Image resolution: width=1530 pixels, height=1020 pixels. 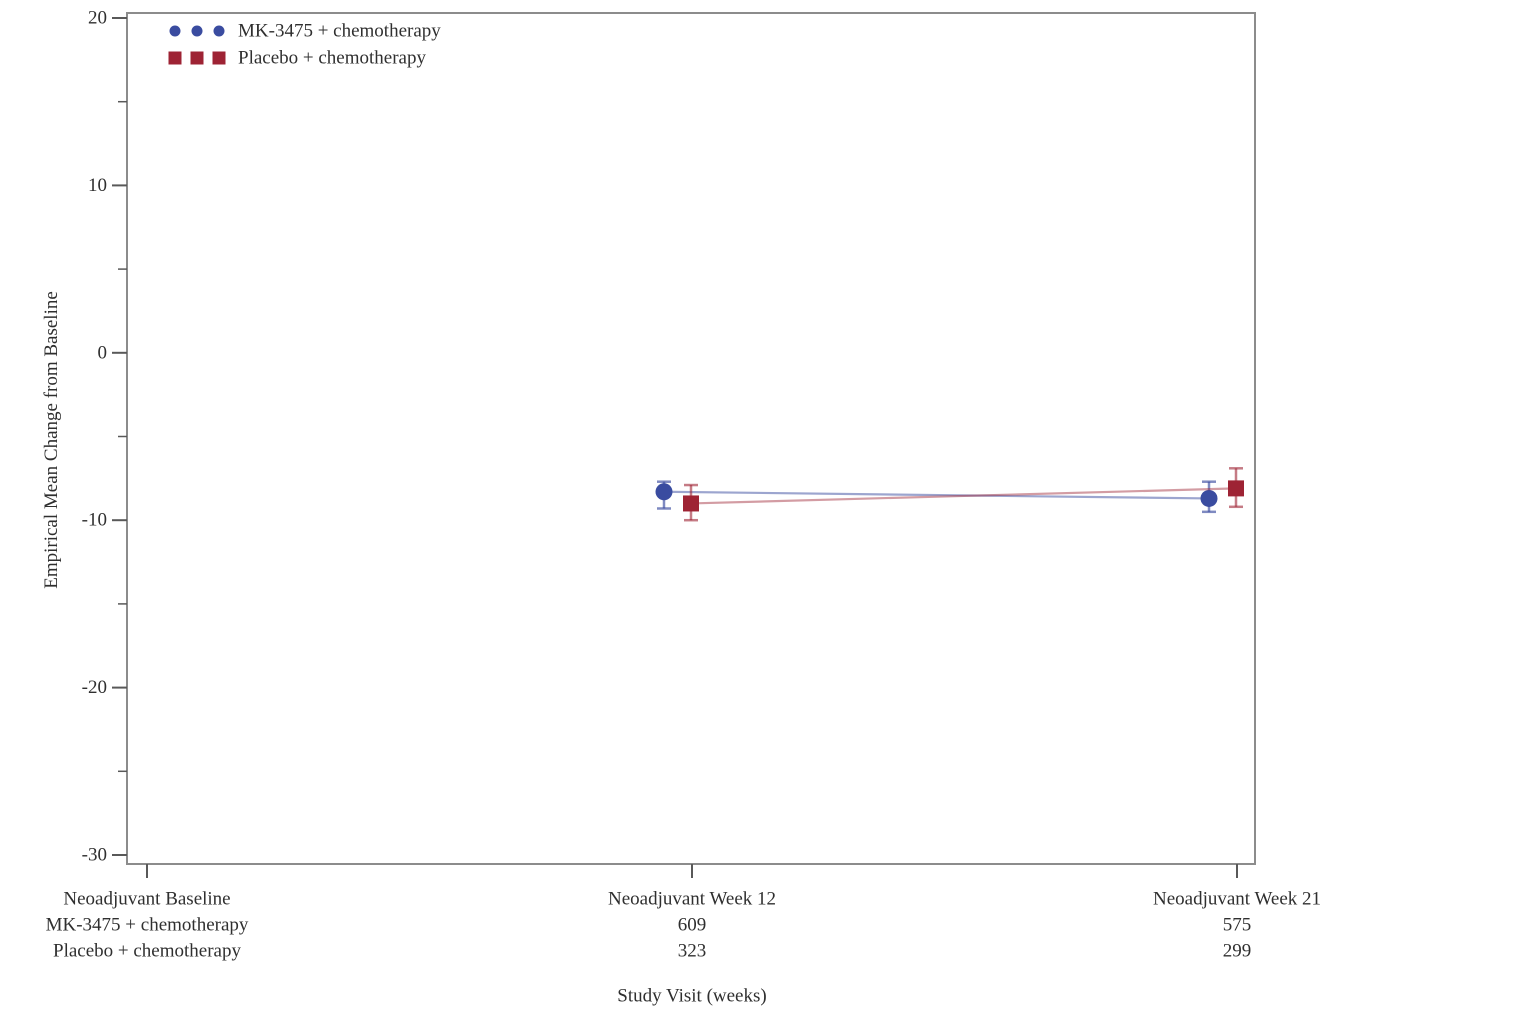 What do you see at coordinates (51, 440) in the screenshot?
I see `y-axis-title: Empirical Mean Change from Baseline` at bounding box center [51, 440].